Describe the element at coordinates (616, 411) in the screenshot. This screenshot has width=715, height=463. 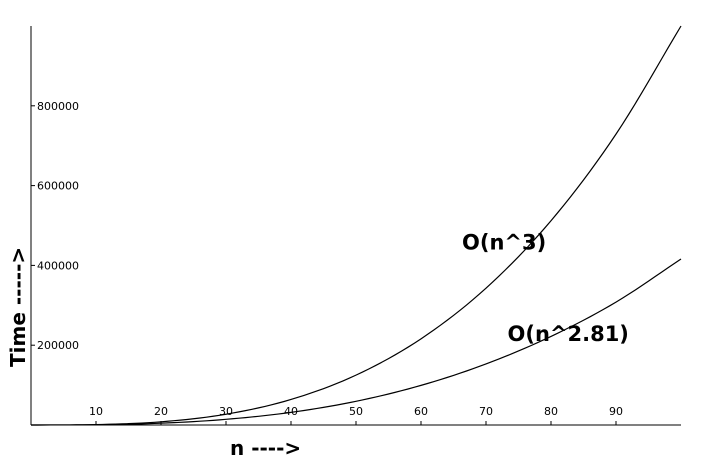
I see `x-tick-label: 90` at that location.